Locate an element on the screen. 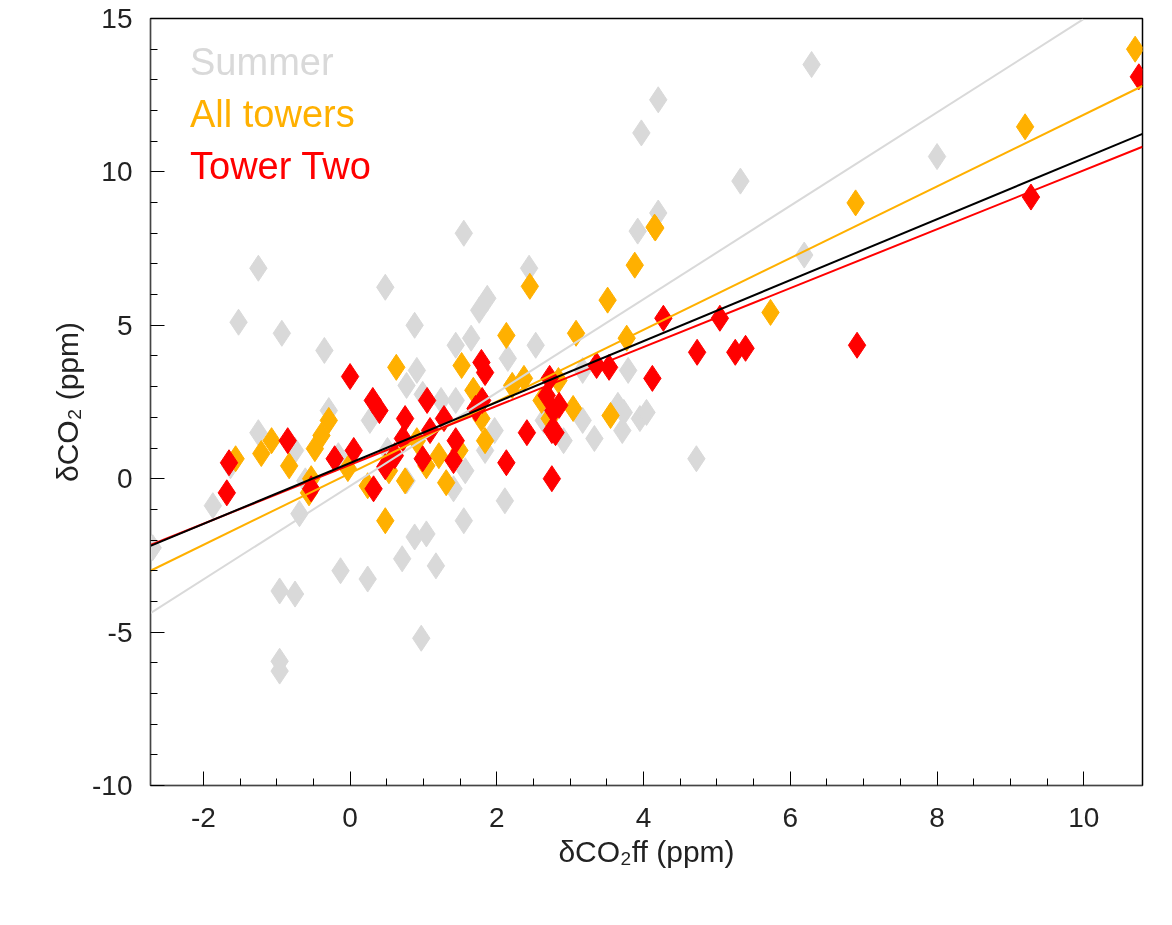  x-tick-label: 2 is located at coordinates (497, 817).